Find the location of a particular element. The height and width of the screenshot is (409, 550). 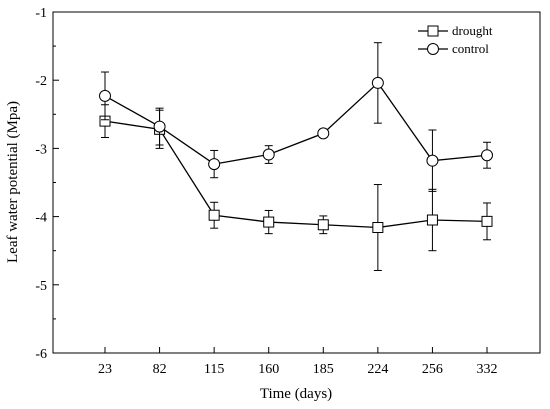

y-tick-label: -6 is located at coordinates (41, 354).